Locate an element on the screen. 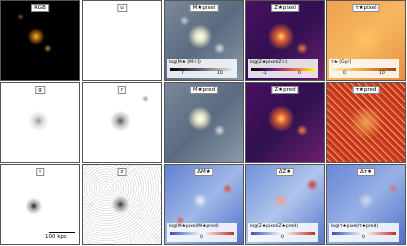  colorbar: log(M★pixel/M★pred) 0 is located at coordinates (202, 232).